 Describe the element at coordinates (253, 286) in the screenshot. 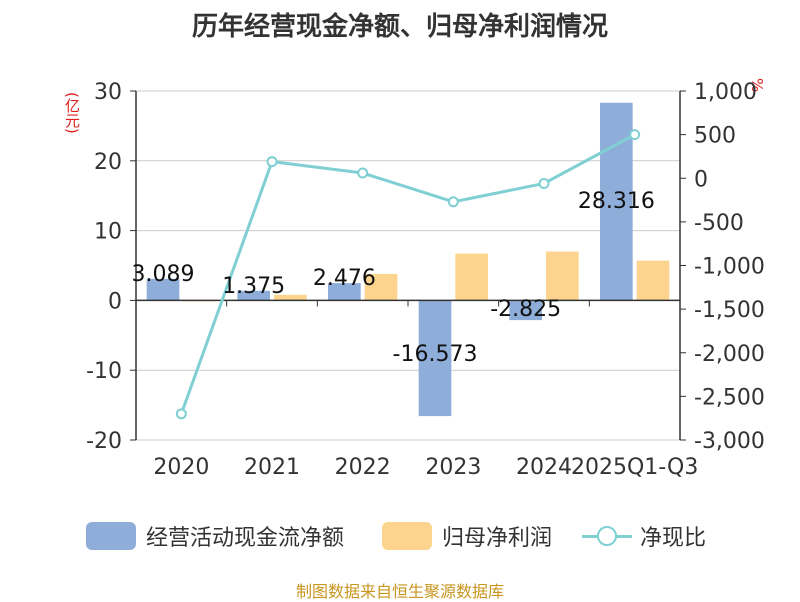

I see `ocf-data-label: 1.375` at that location.